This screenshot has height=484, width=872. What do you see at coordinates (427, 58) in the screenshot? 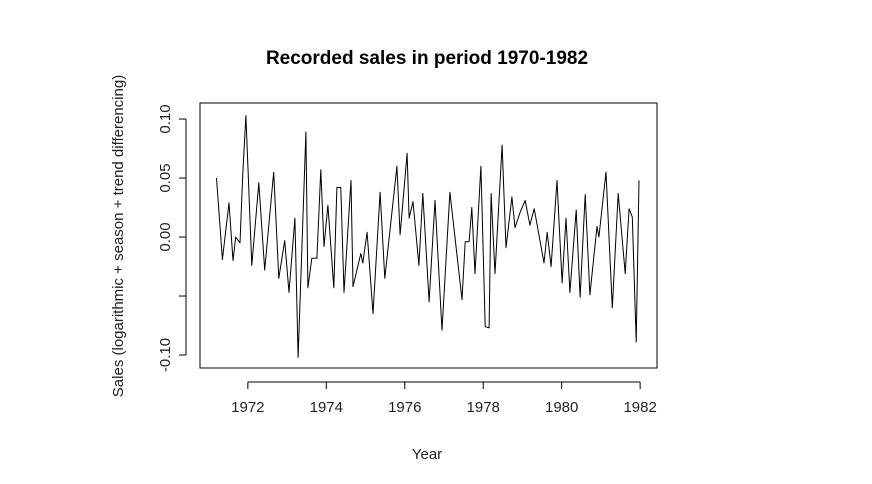
I see `chart-title: Recorded sales in period 1970-1982` at bounding box center [427, 58].